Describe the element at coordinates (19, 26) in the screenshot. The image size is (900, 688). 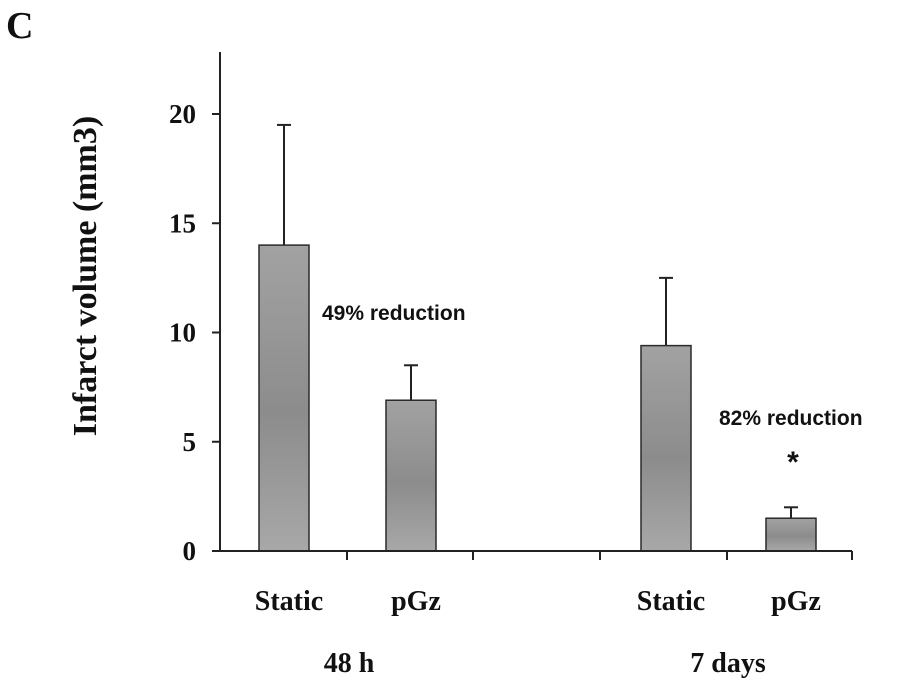
I see `panel-label: C` at that location.